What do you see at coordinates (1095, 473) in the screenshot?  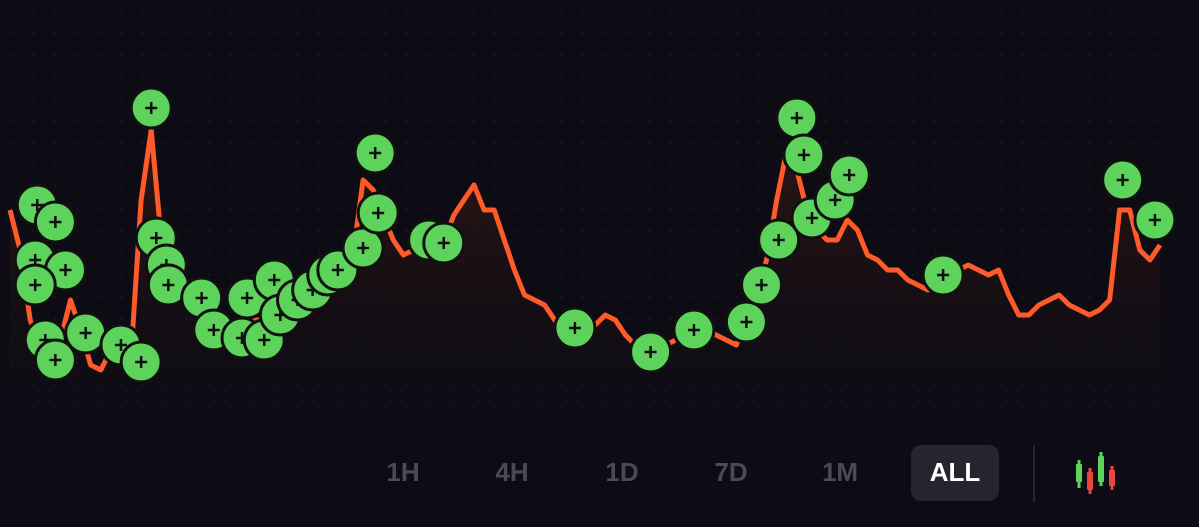 I see `candlestick-toggle` at bounding box center [1095, 473].